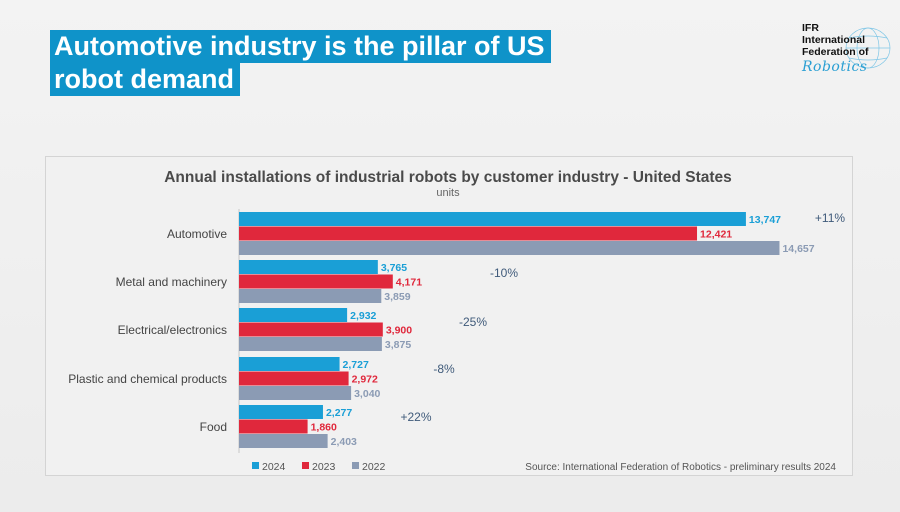 This screenshot has width=900, height=512. Describe the element at coordinates (830, 218) in the screenshot. I see `change-label: +11%` at that location.